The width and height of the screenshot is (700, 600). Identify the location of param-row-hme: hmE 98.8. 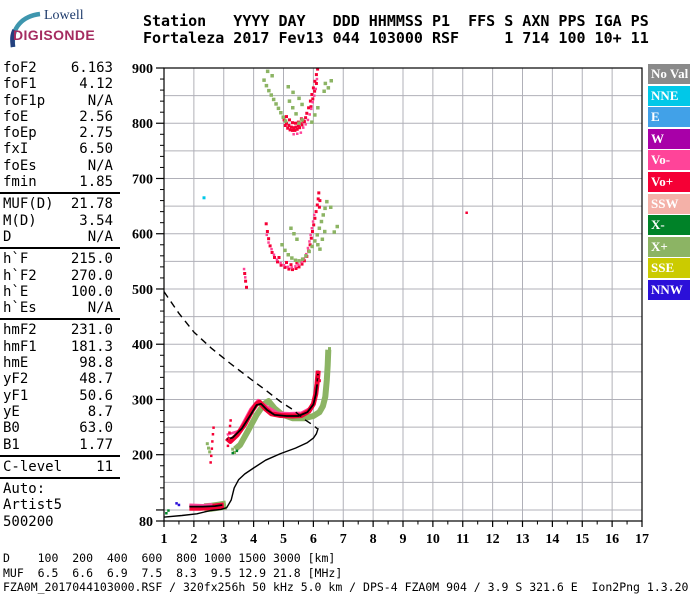
(60, 363).